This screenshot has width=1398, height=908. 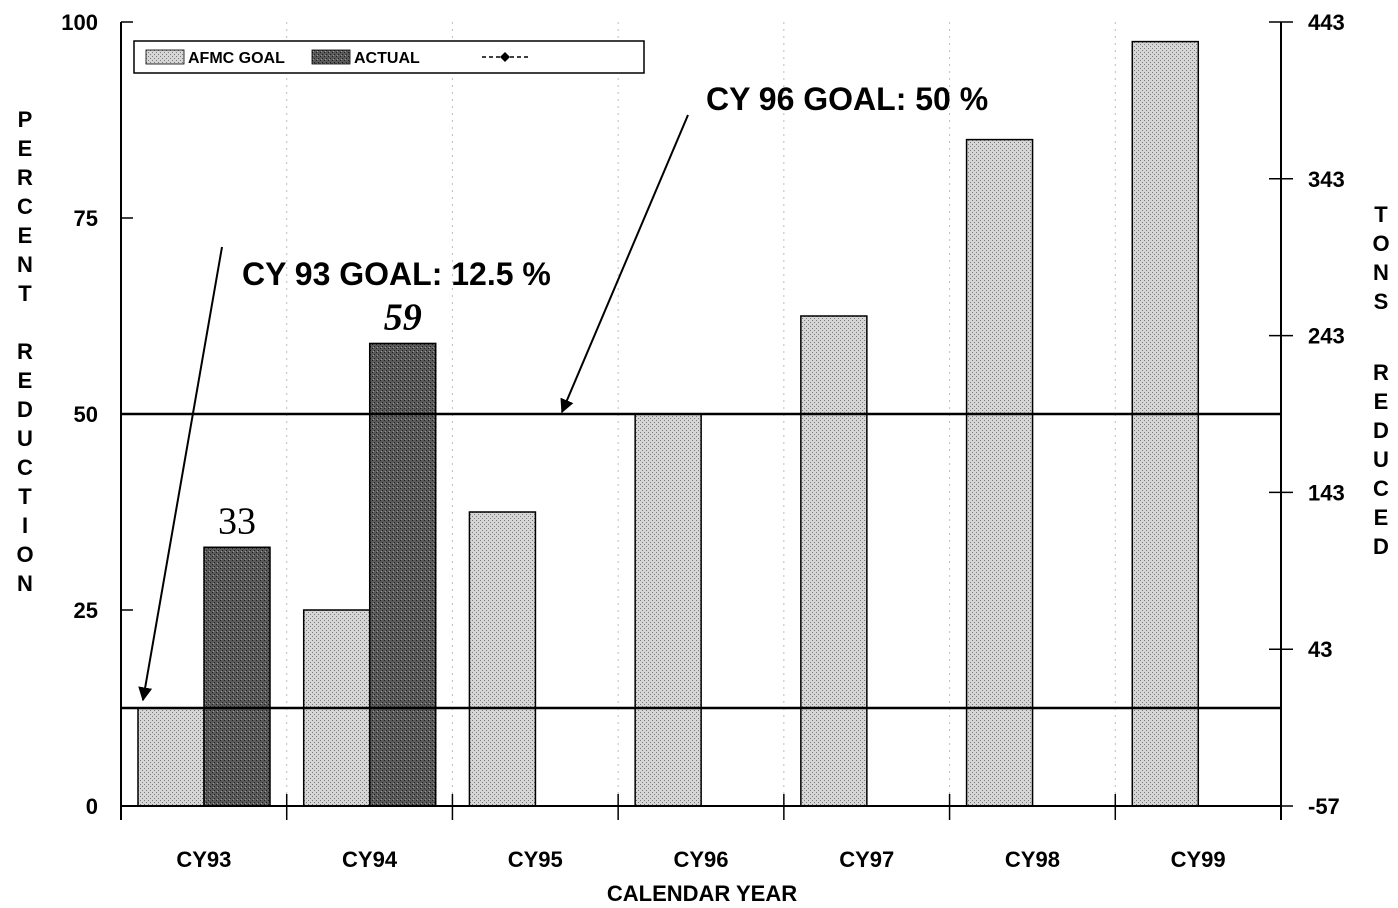 What do you see at coordinates (403, 317) in the screenshot?
I see `data-label-actual: 59` at bounding box center [403, 317].